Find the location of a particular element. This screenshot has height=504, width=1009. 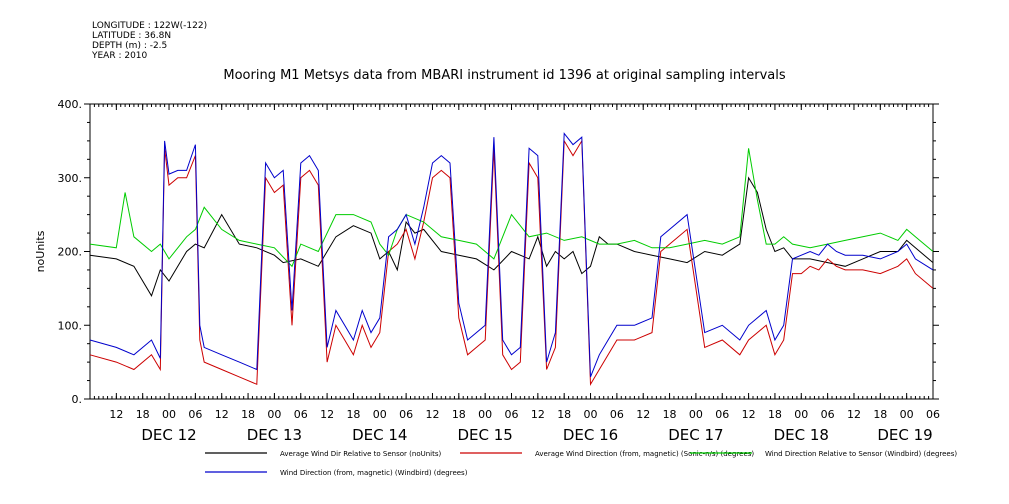

day-label: DEC 15 is located at coordinates (484, 435).